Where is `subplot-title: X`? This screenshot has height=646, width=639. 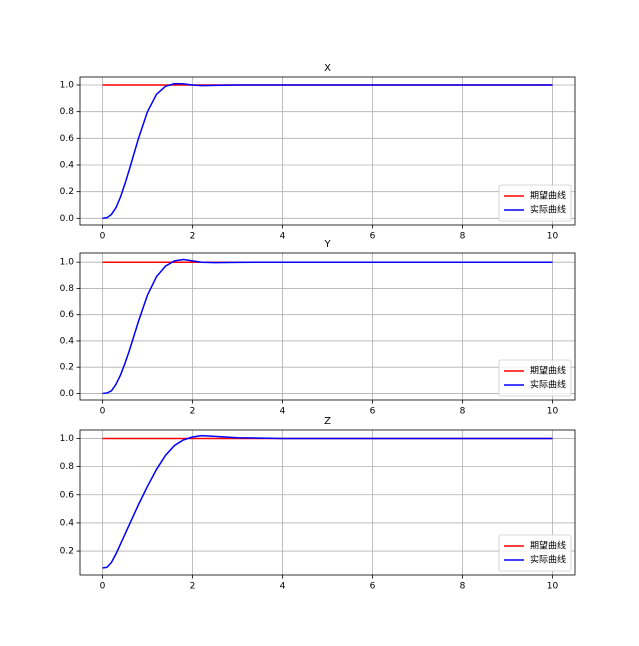
subplot-title: X is located at coordinates (327, 68).